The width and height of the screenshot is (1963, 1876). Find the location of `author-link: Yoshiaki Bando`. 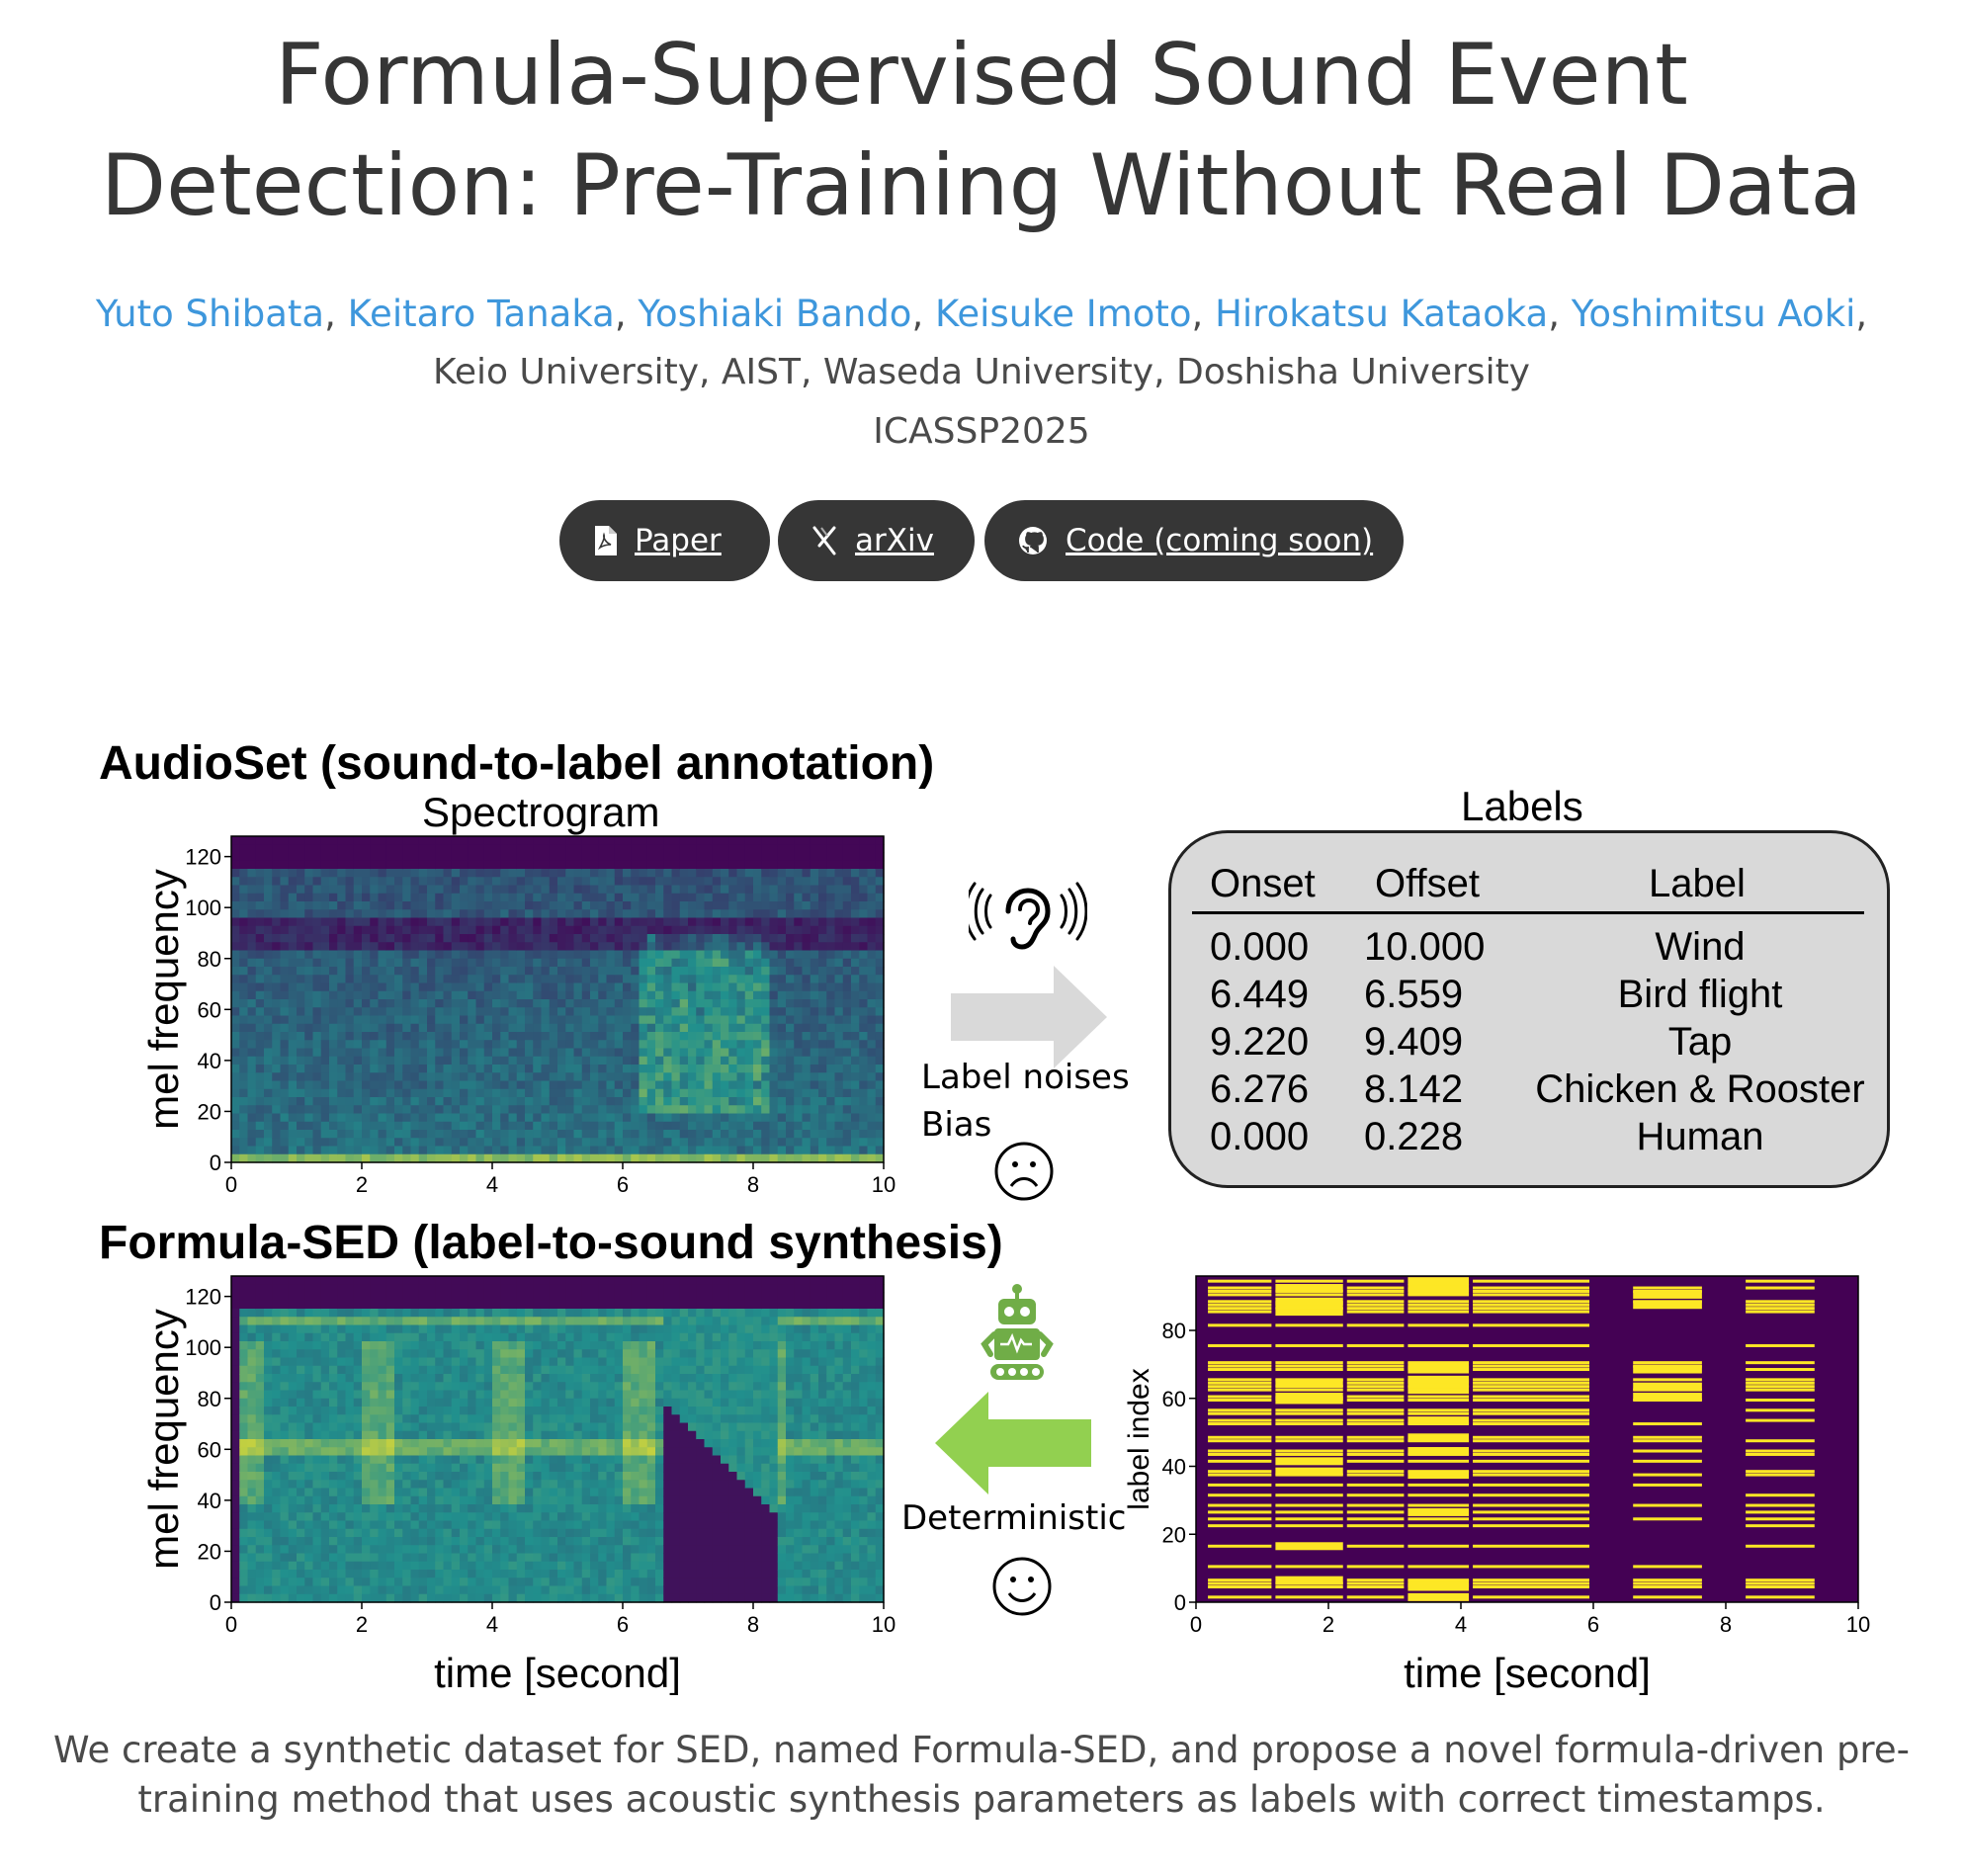

author-link: Yoshiaki Bando is located at coordinates (775, 314).